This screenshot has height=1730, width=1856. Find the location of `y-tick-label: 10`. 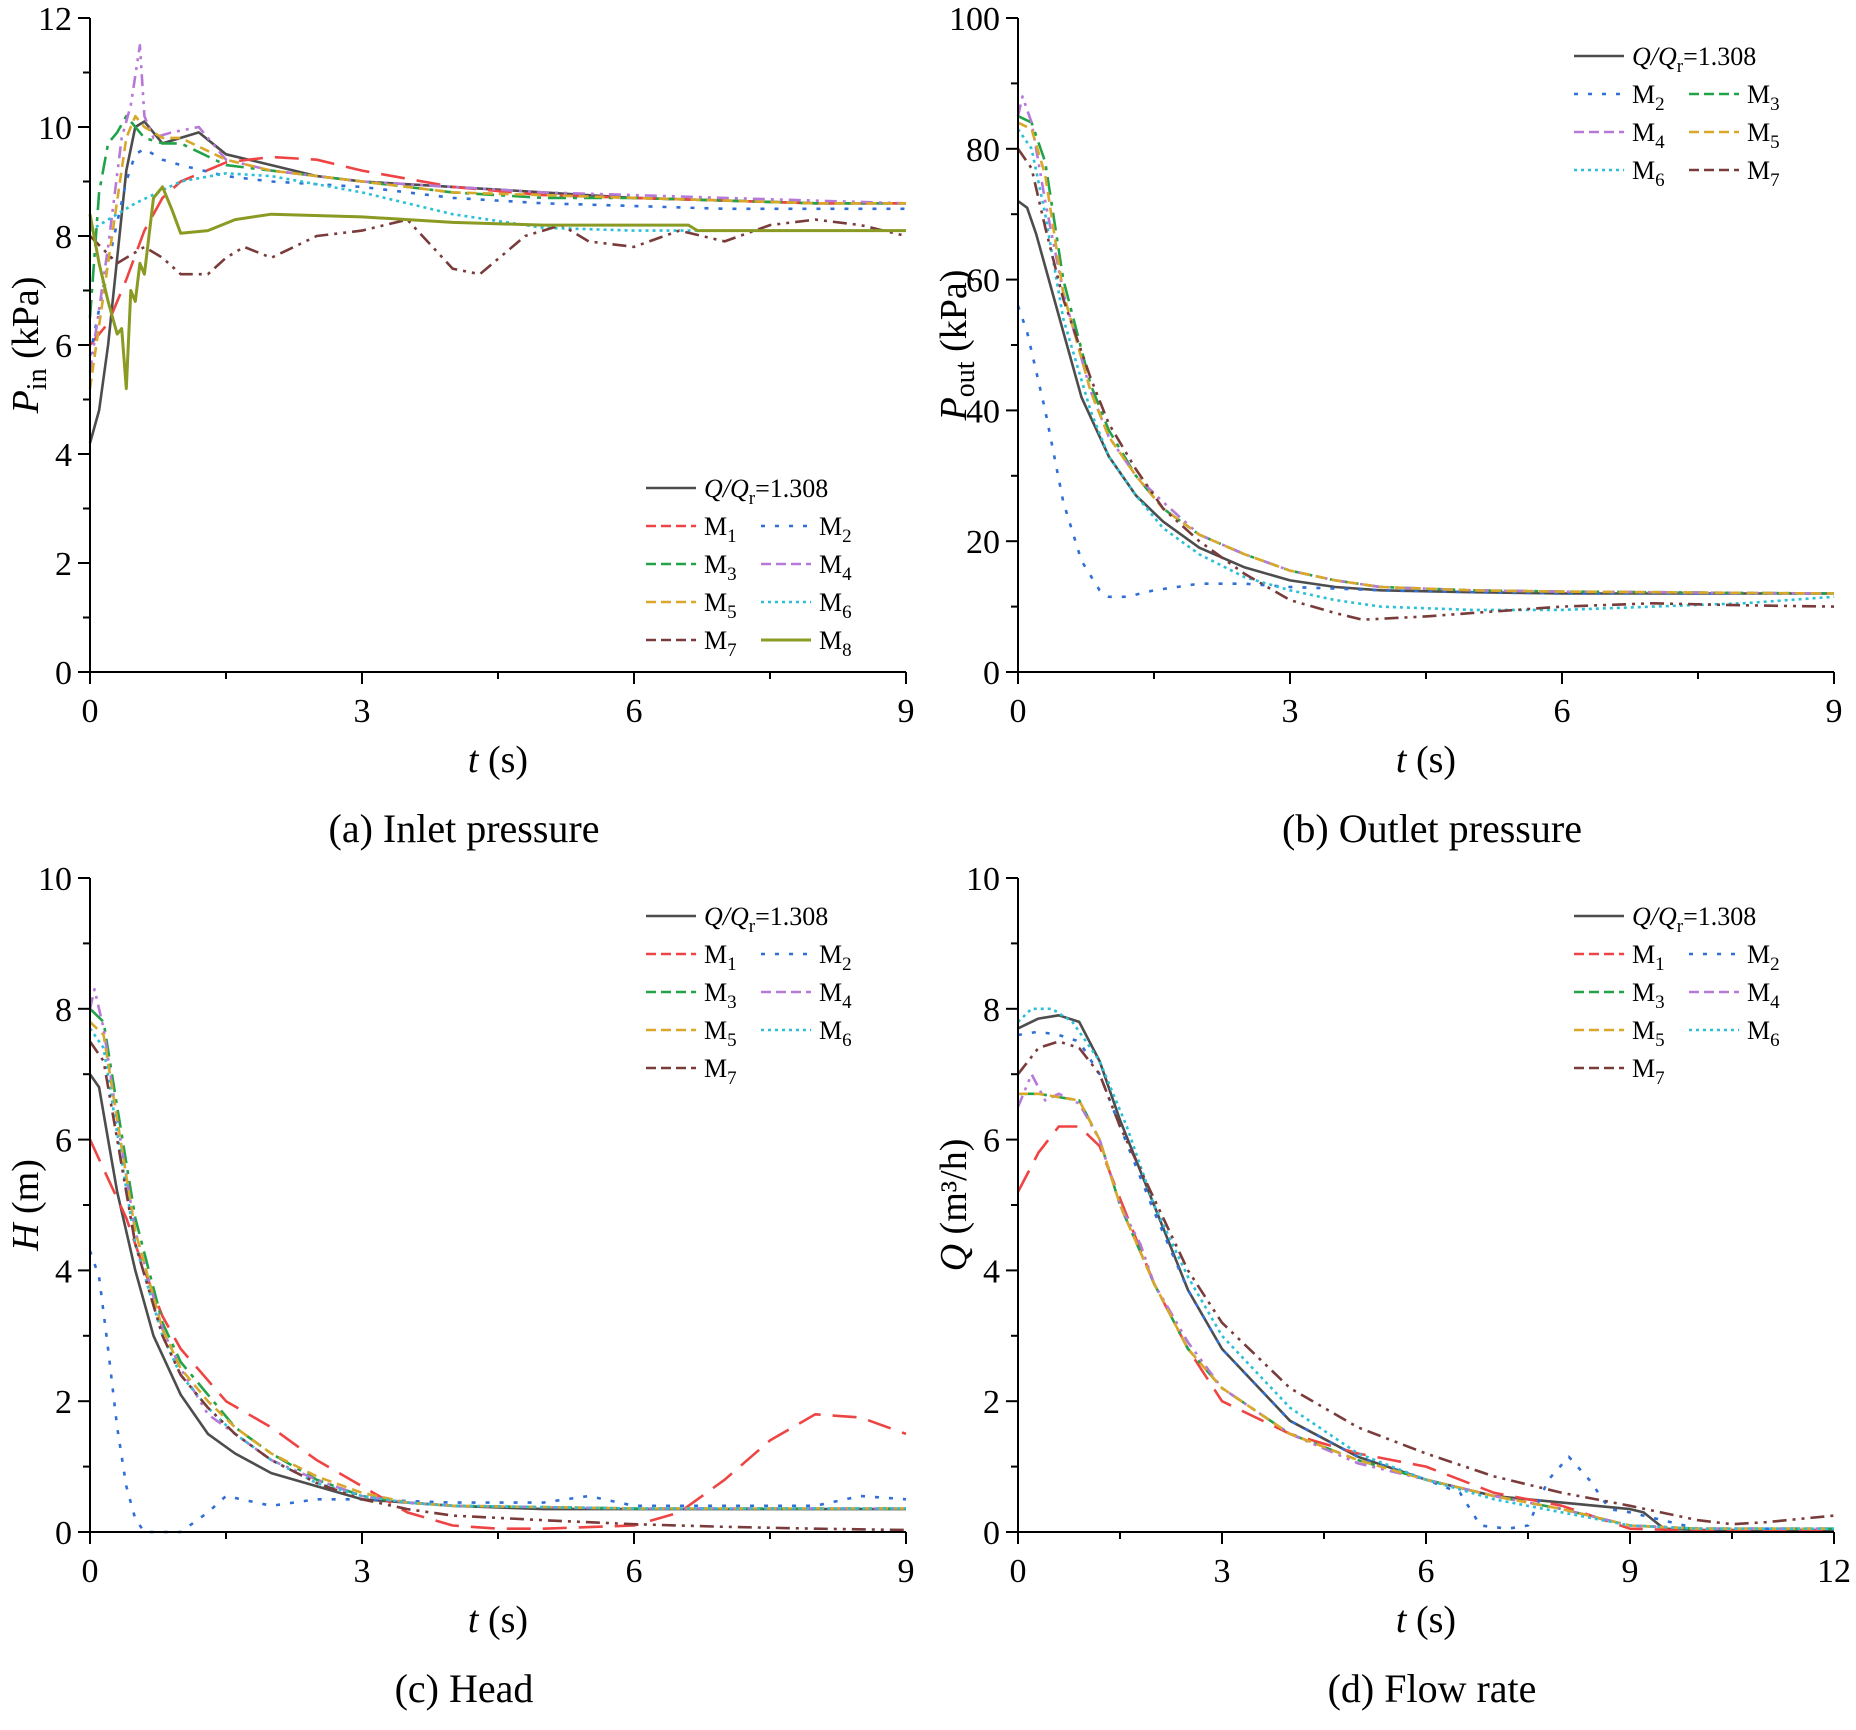

y-tick-label: 10 is located at coordinates (55, 128).